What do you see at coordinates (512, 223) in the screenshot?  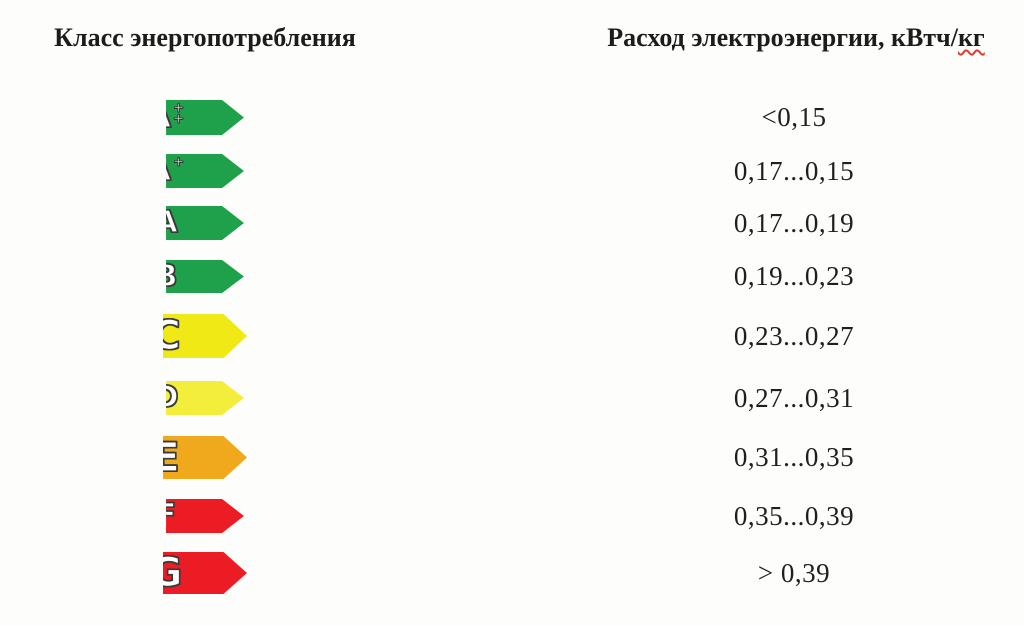 I see `table-row: A 0,17...0,19` at bounding box center [512, 223].